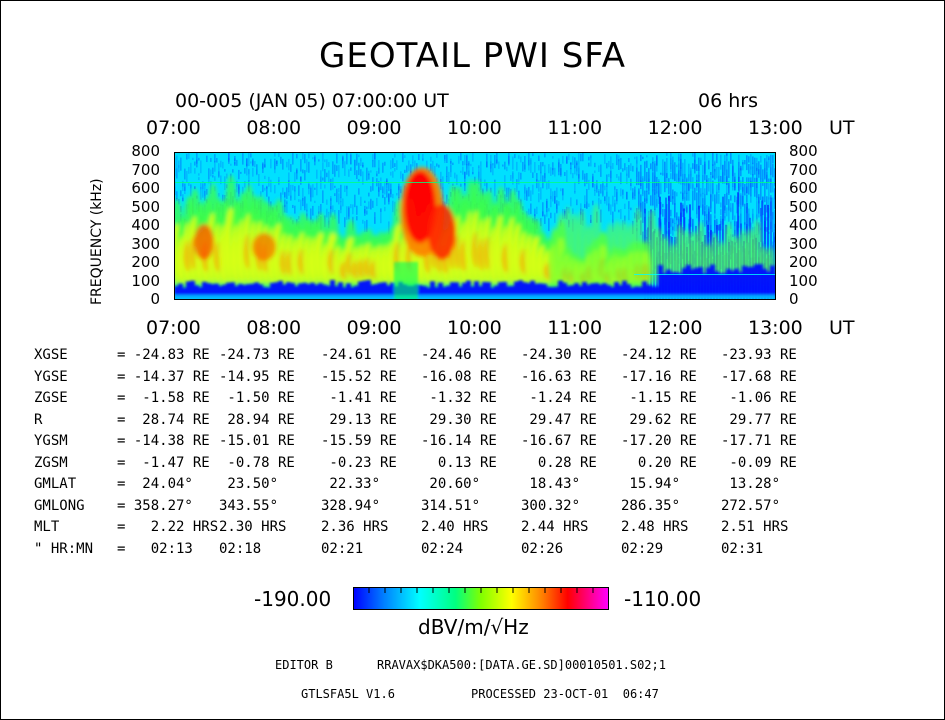 The height and width of the screenshot is (720, 945). Describe the element at coordinates (253, 527) in the screenshot. I see `ephemeris-cell: 2.30 HRS` at that location.